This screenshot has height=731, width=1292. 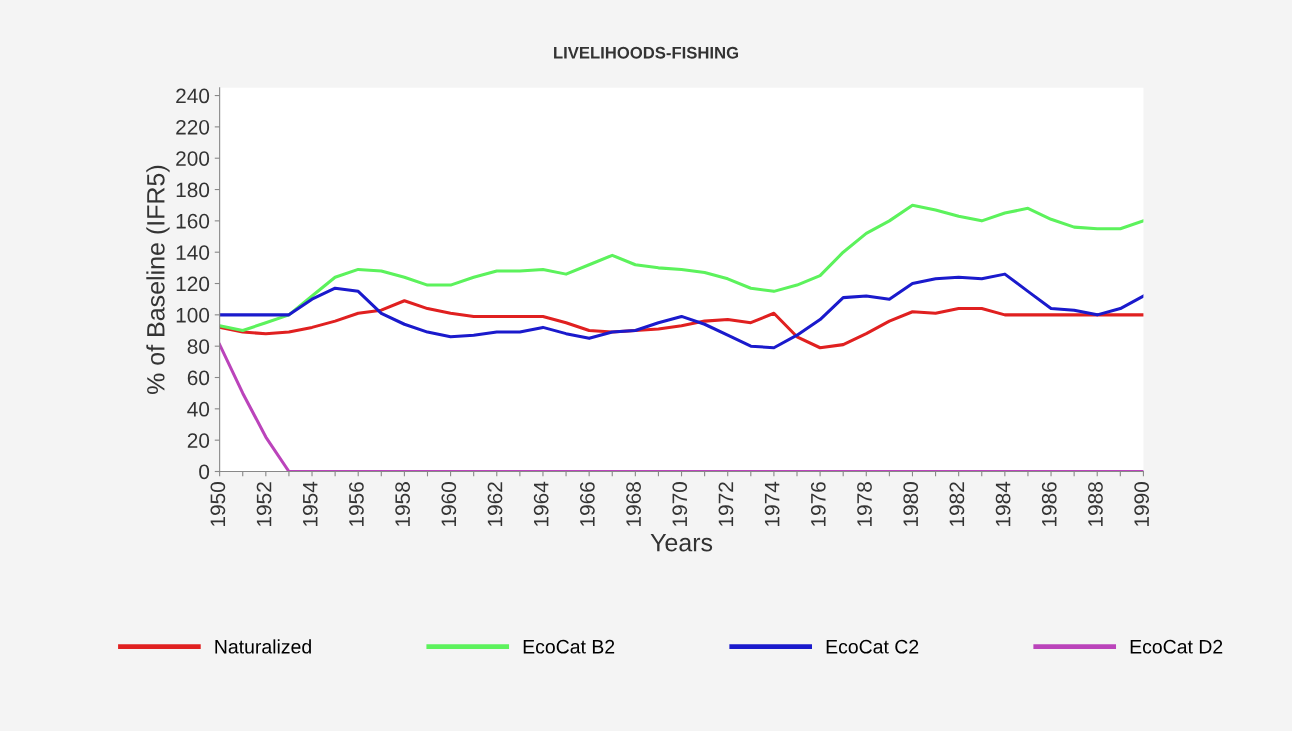 What do you see at coordinates (193, 96) in the screenshot?
I see `y-tick-label: 240` at bounding box center [193, 96].